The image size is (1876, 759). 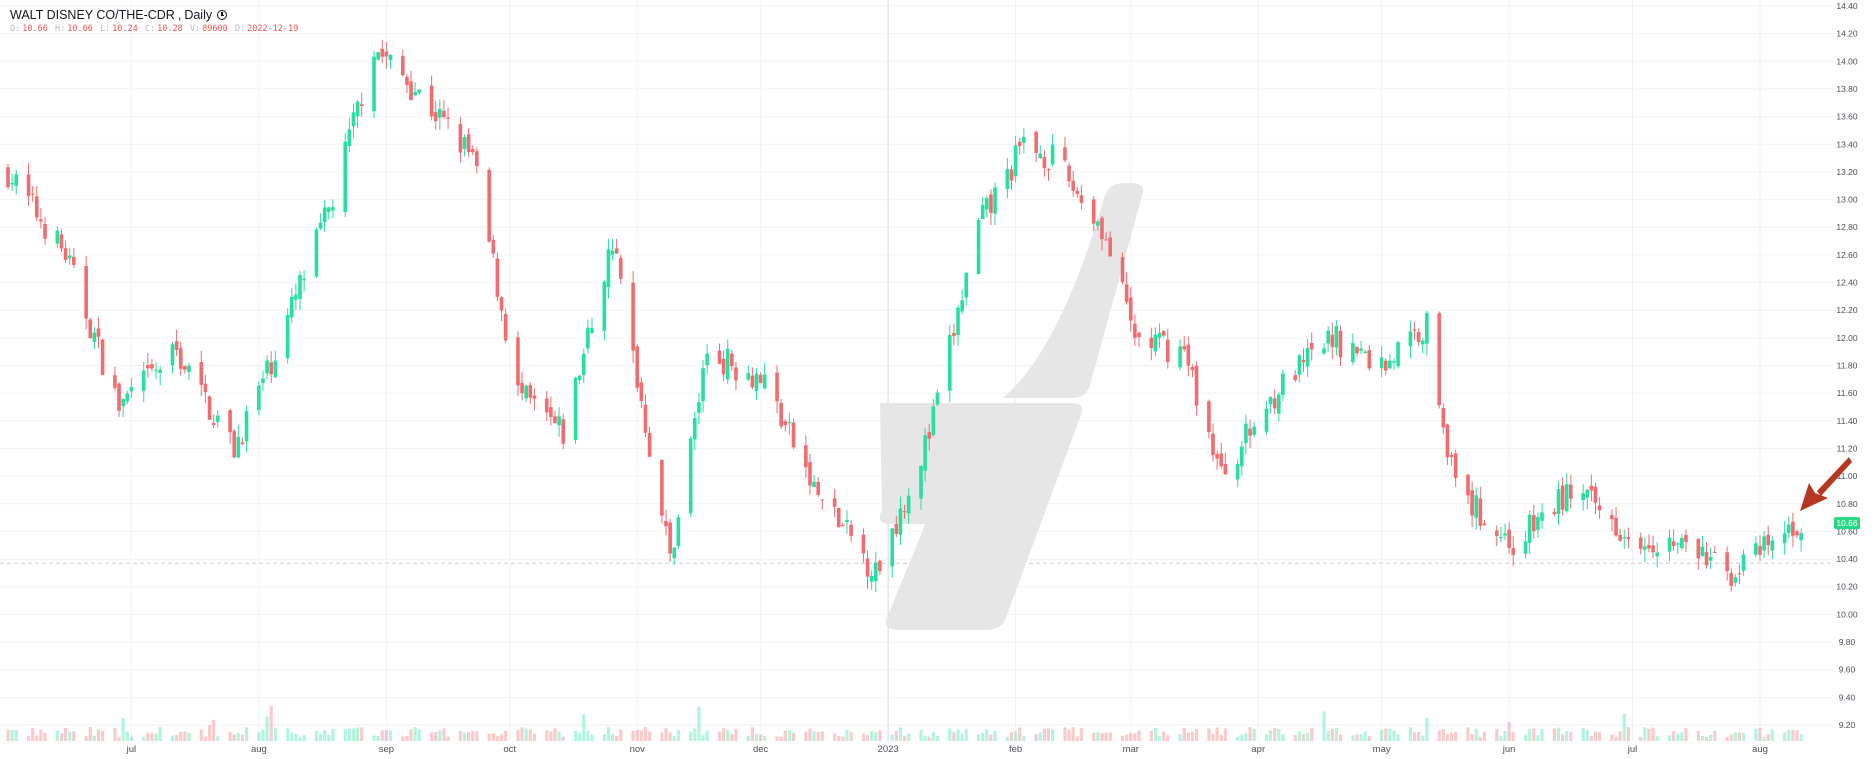 What do you see at coordinates (1847, 117) in the screenshot?
I see `price-tick-label: 13.60` at bounding box center [1847, 117].